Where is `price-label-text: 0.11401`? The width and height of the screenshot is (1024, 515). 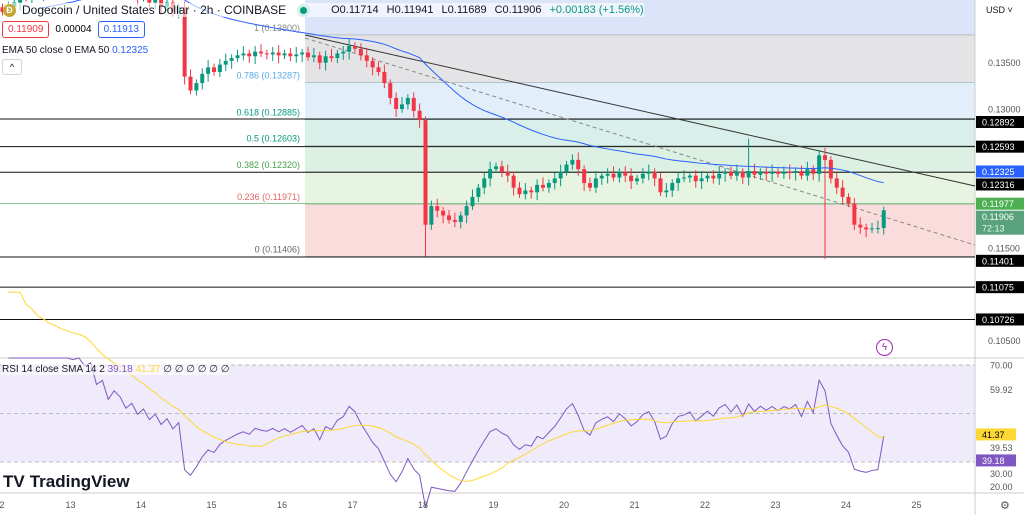
price-label-text: 0.11401 is located at coordinates (998, 261).